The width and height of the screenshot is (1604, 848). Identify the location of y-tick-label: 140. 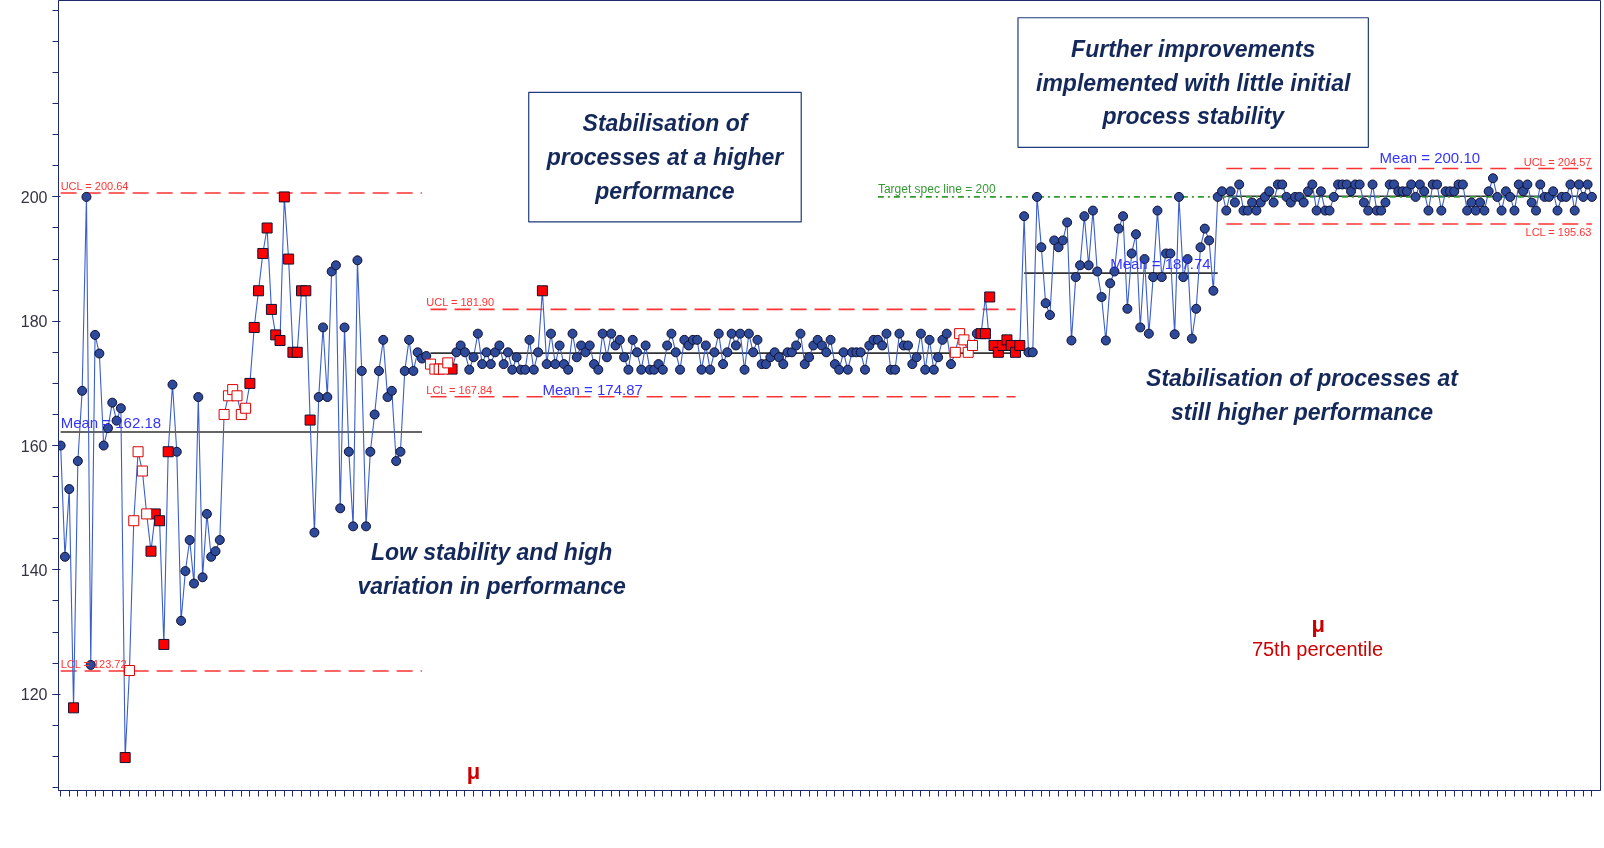
(34, 570).